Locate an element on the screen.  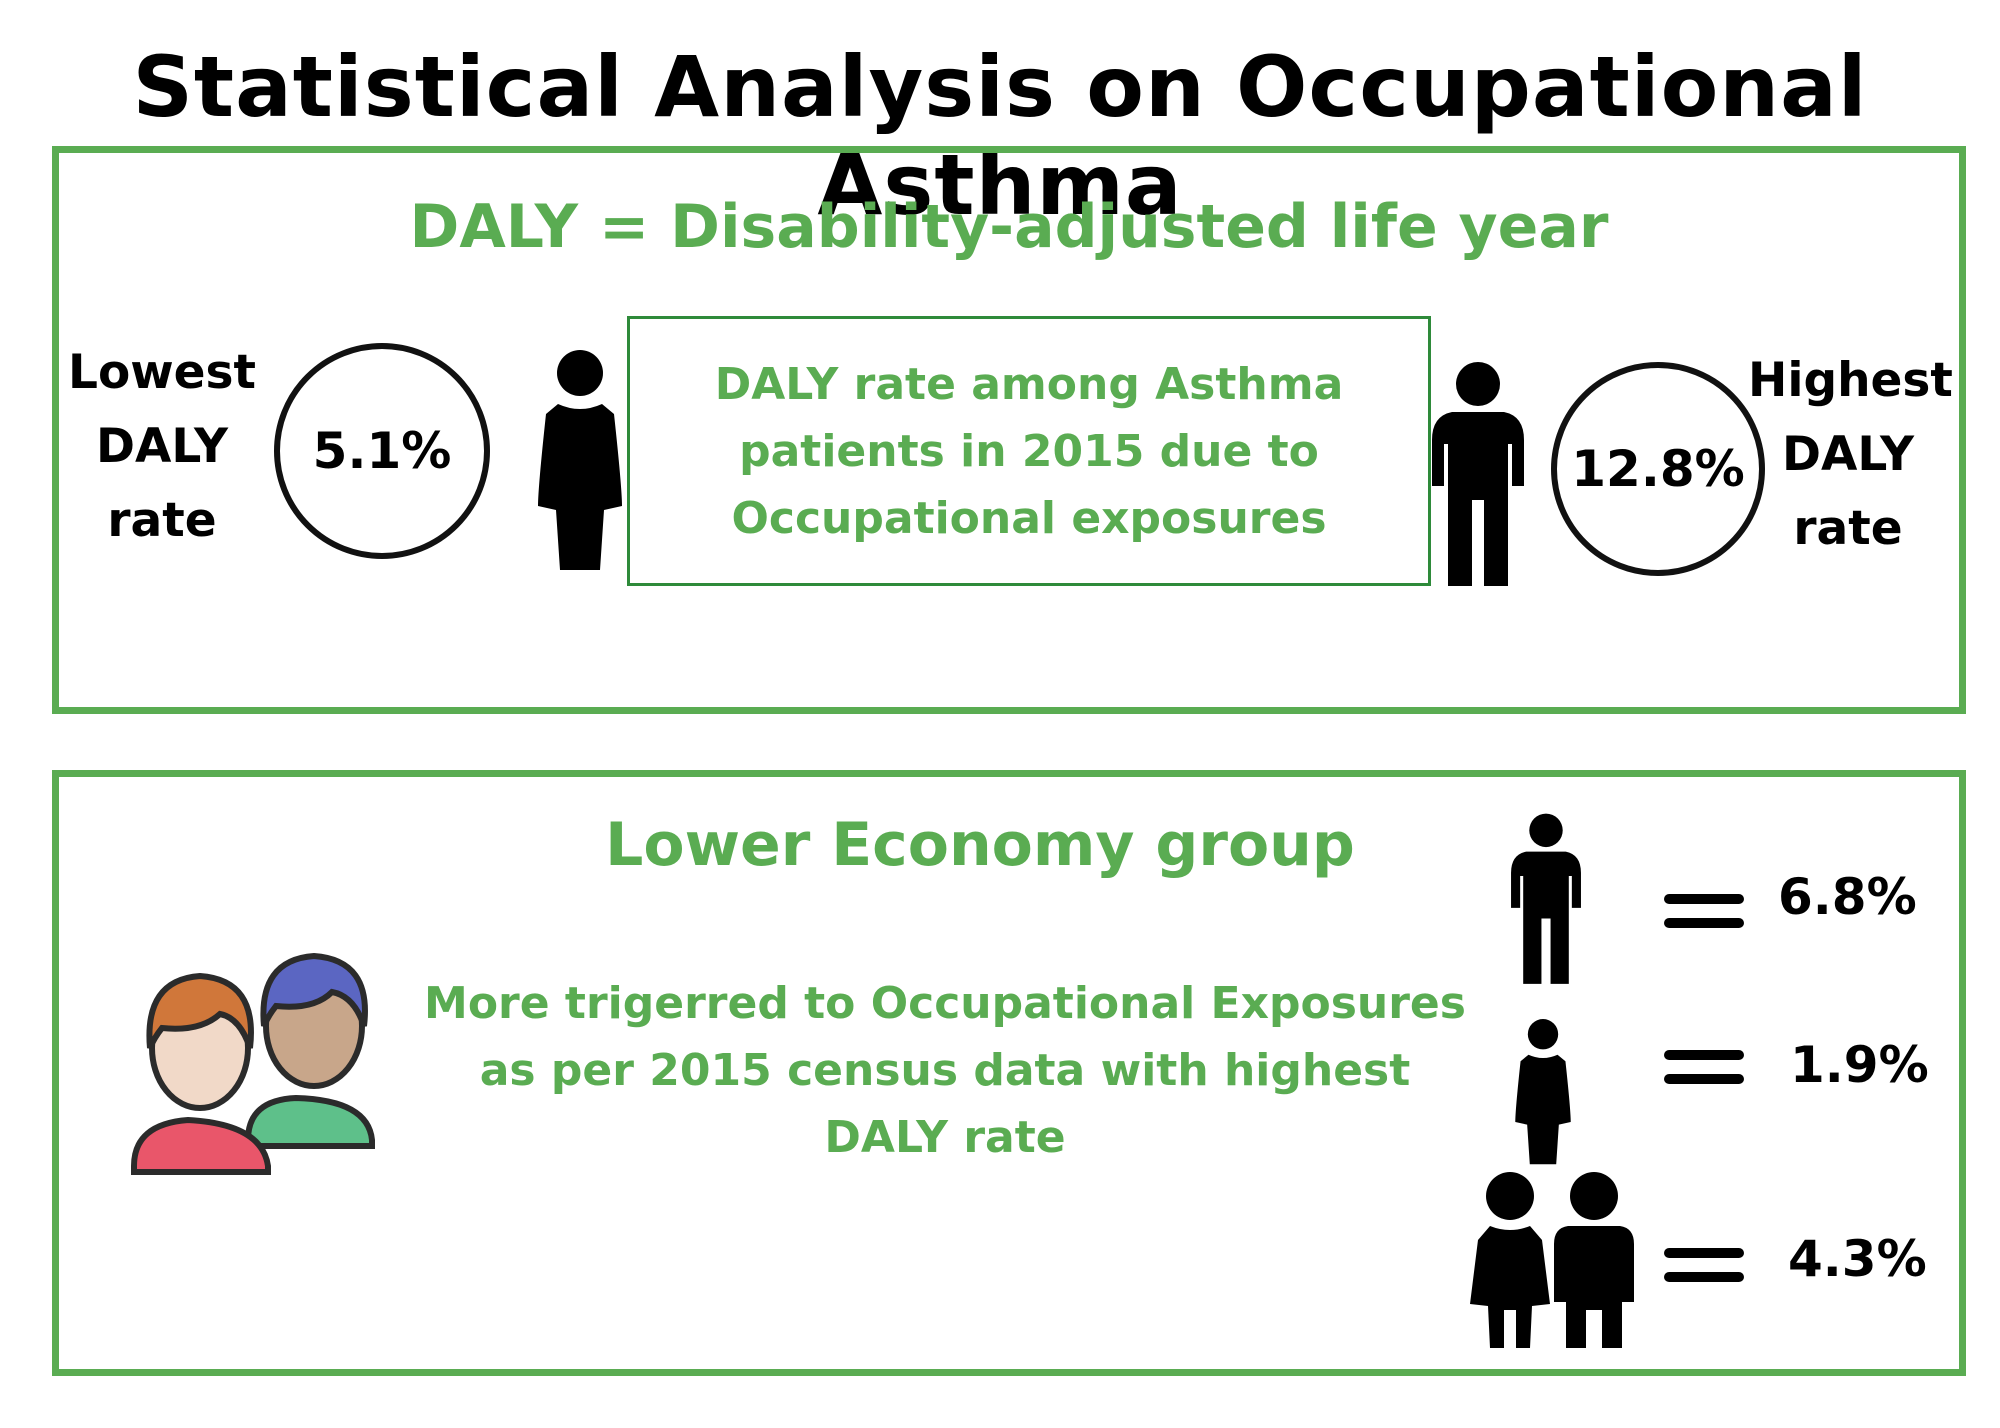
couple-rate-value: 4.3% is located at coordinates (1857, 1259).